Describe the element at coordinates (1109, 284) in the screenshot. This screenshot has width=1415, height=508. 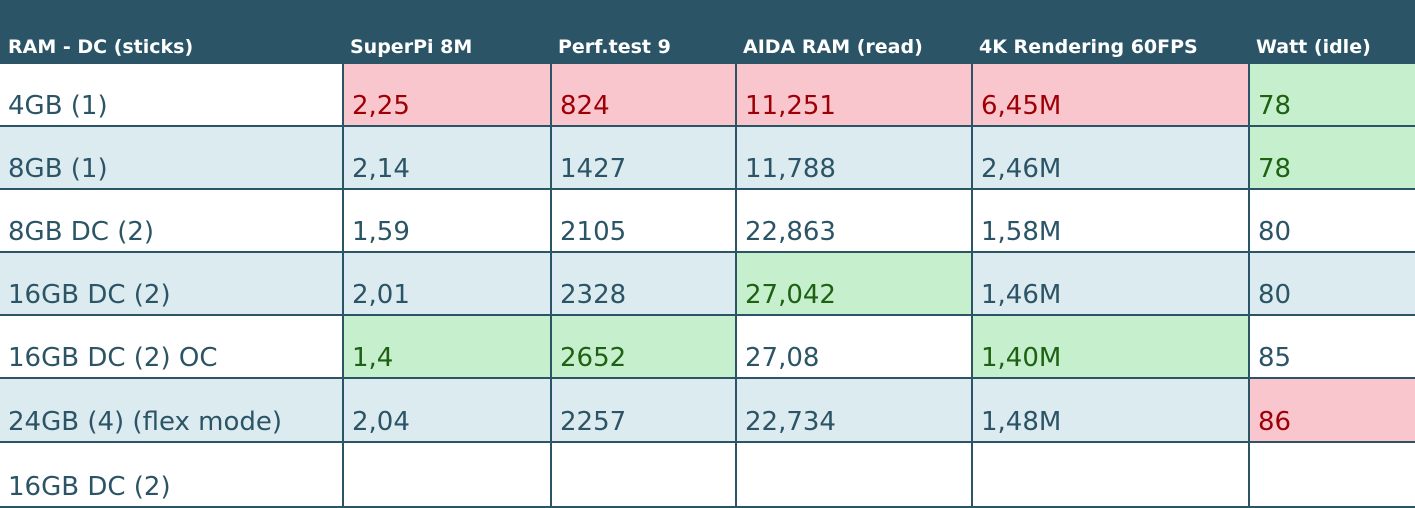
I see `data-cell: 1,46M` at that location.